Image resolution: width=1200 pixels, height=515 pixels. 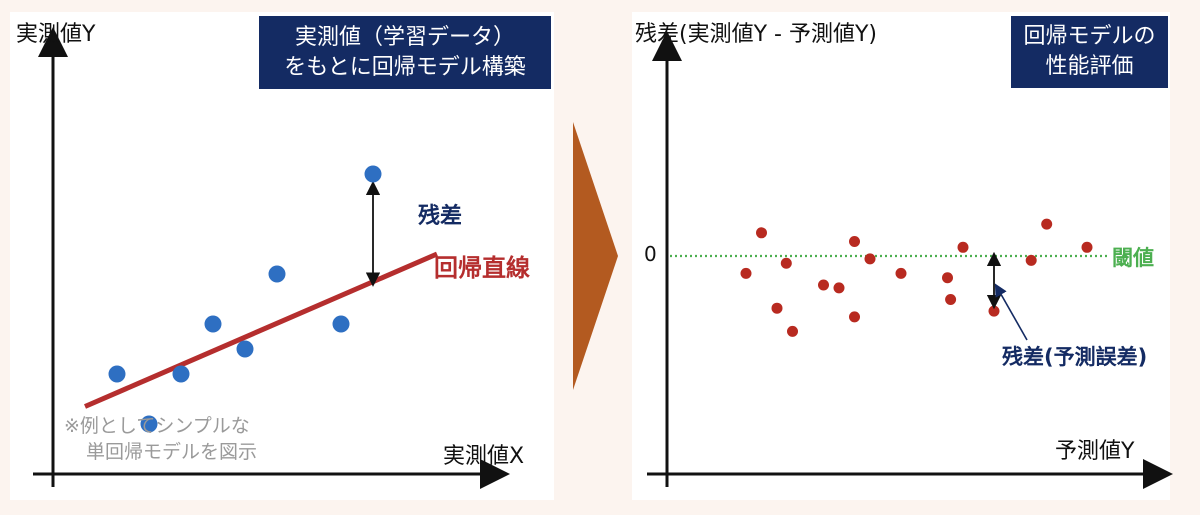 I want to click on left-x-axis-label: 実測値X, so click(x=484, y=456).